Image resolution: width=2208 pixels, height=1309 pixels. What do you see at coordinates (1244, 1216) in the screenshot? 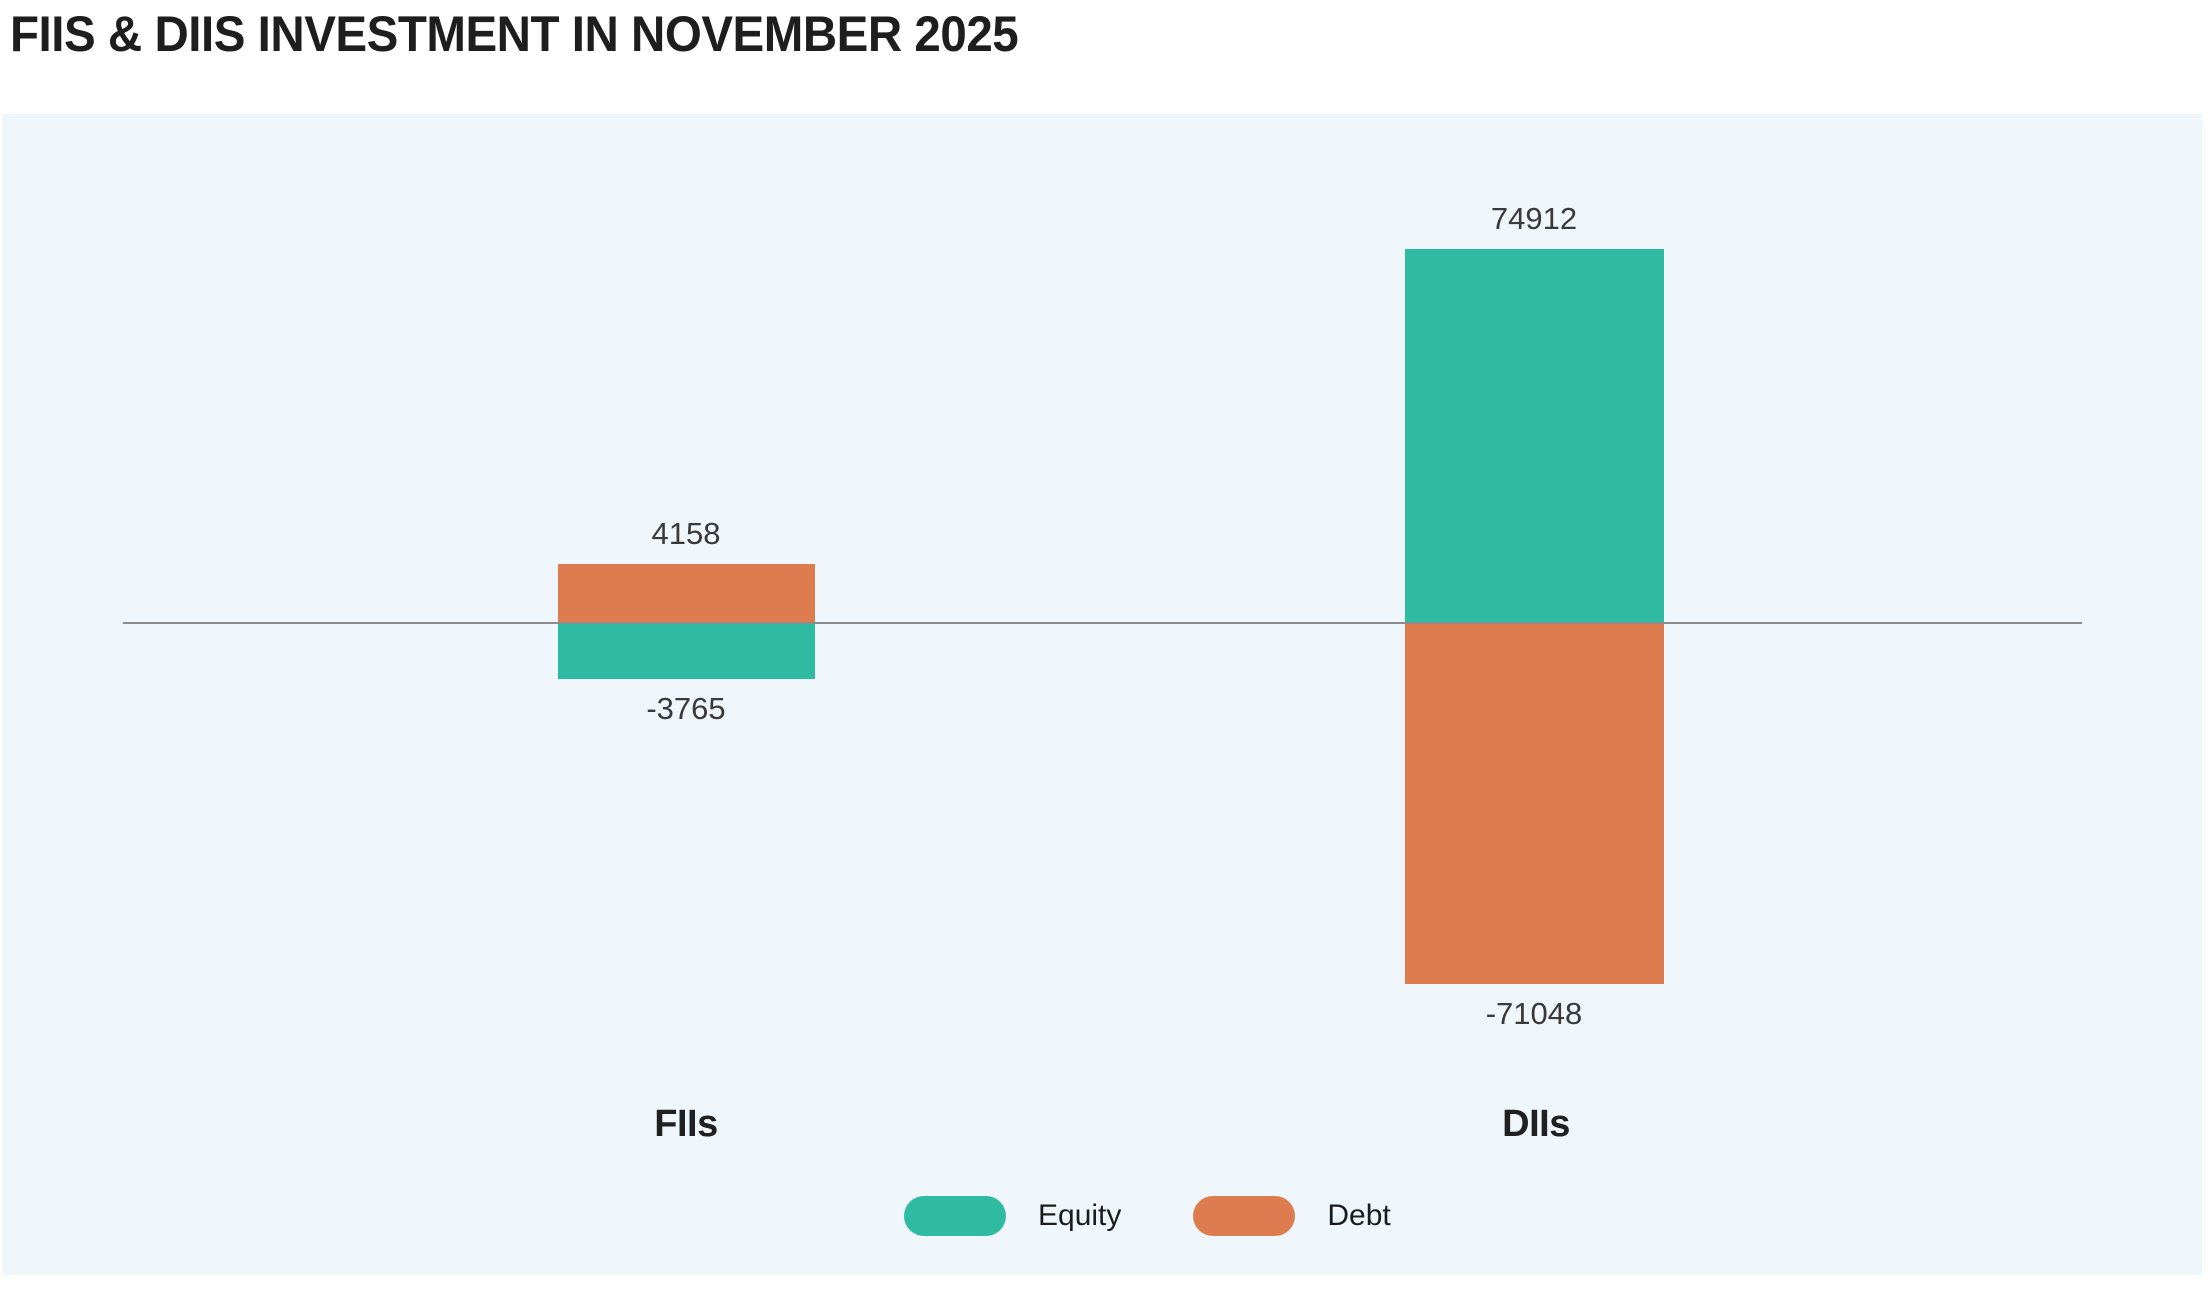
I see `legend-swatch-debt` at bounding box center [1244, 1216].